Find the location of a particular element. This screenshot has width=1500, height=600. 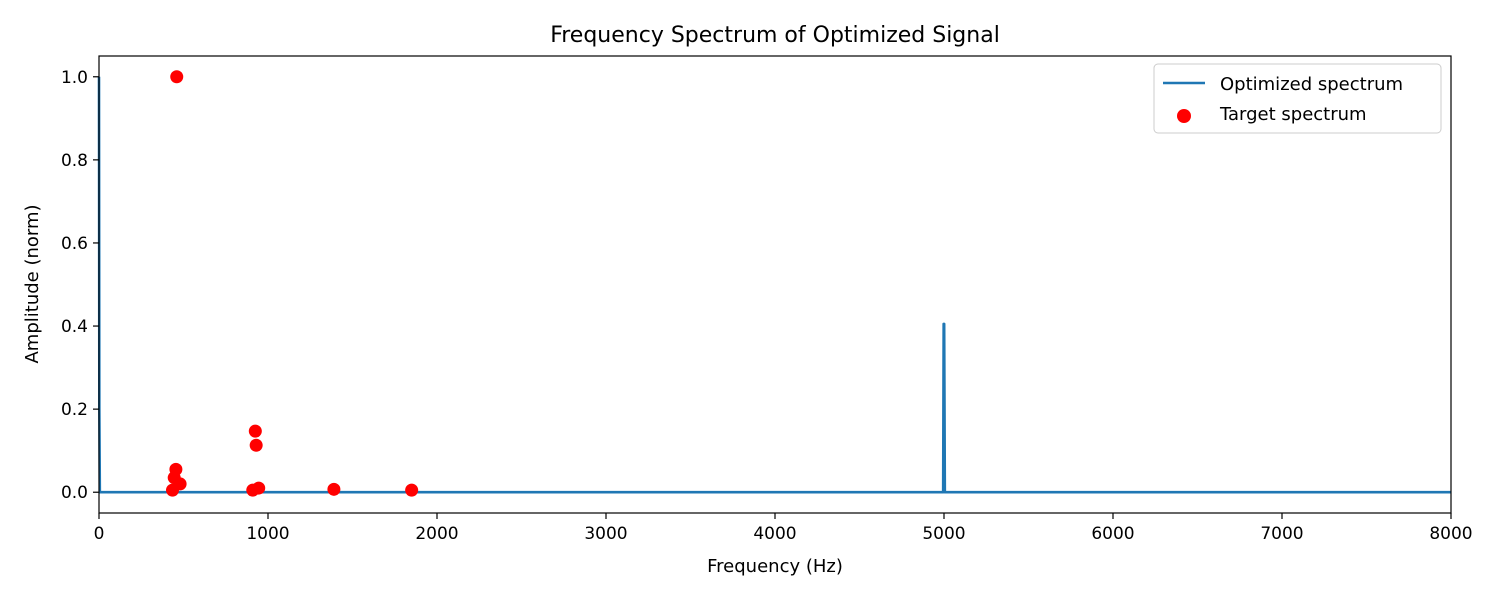

legend: Optimized spectrum Target spectrum is located at coordinates (1297, 98).